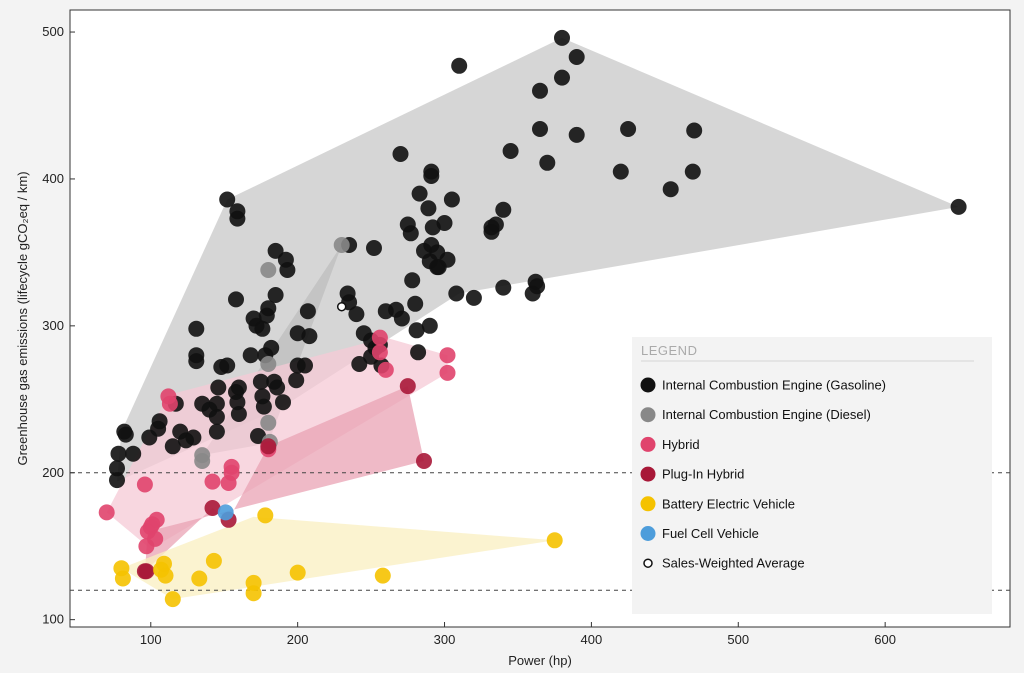  I want to click on legend-label-1: Internal Combustion Engine (Diesel), so click(766, 414).